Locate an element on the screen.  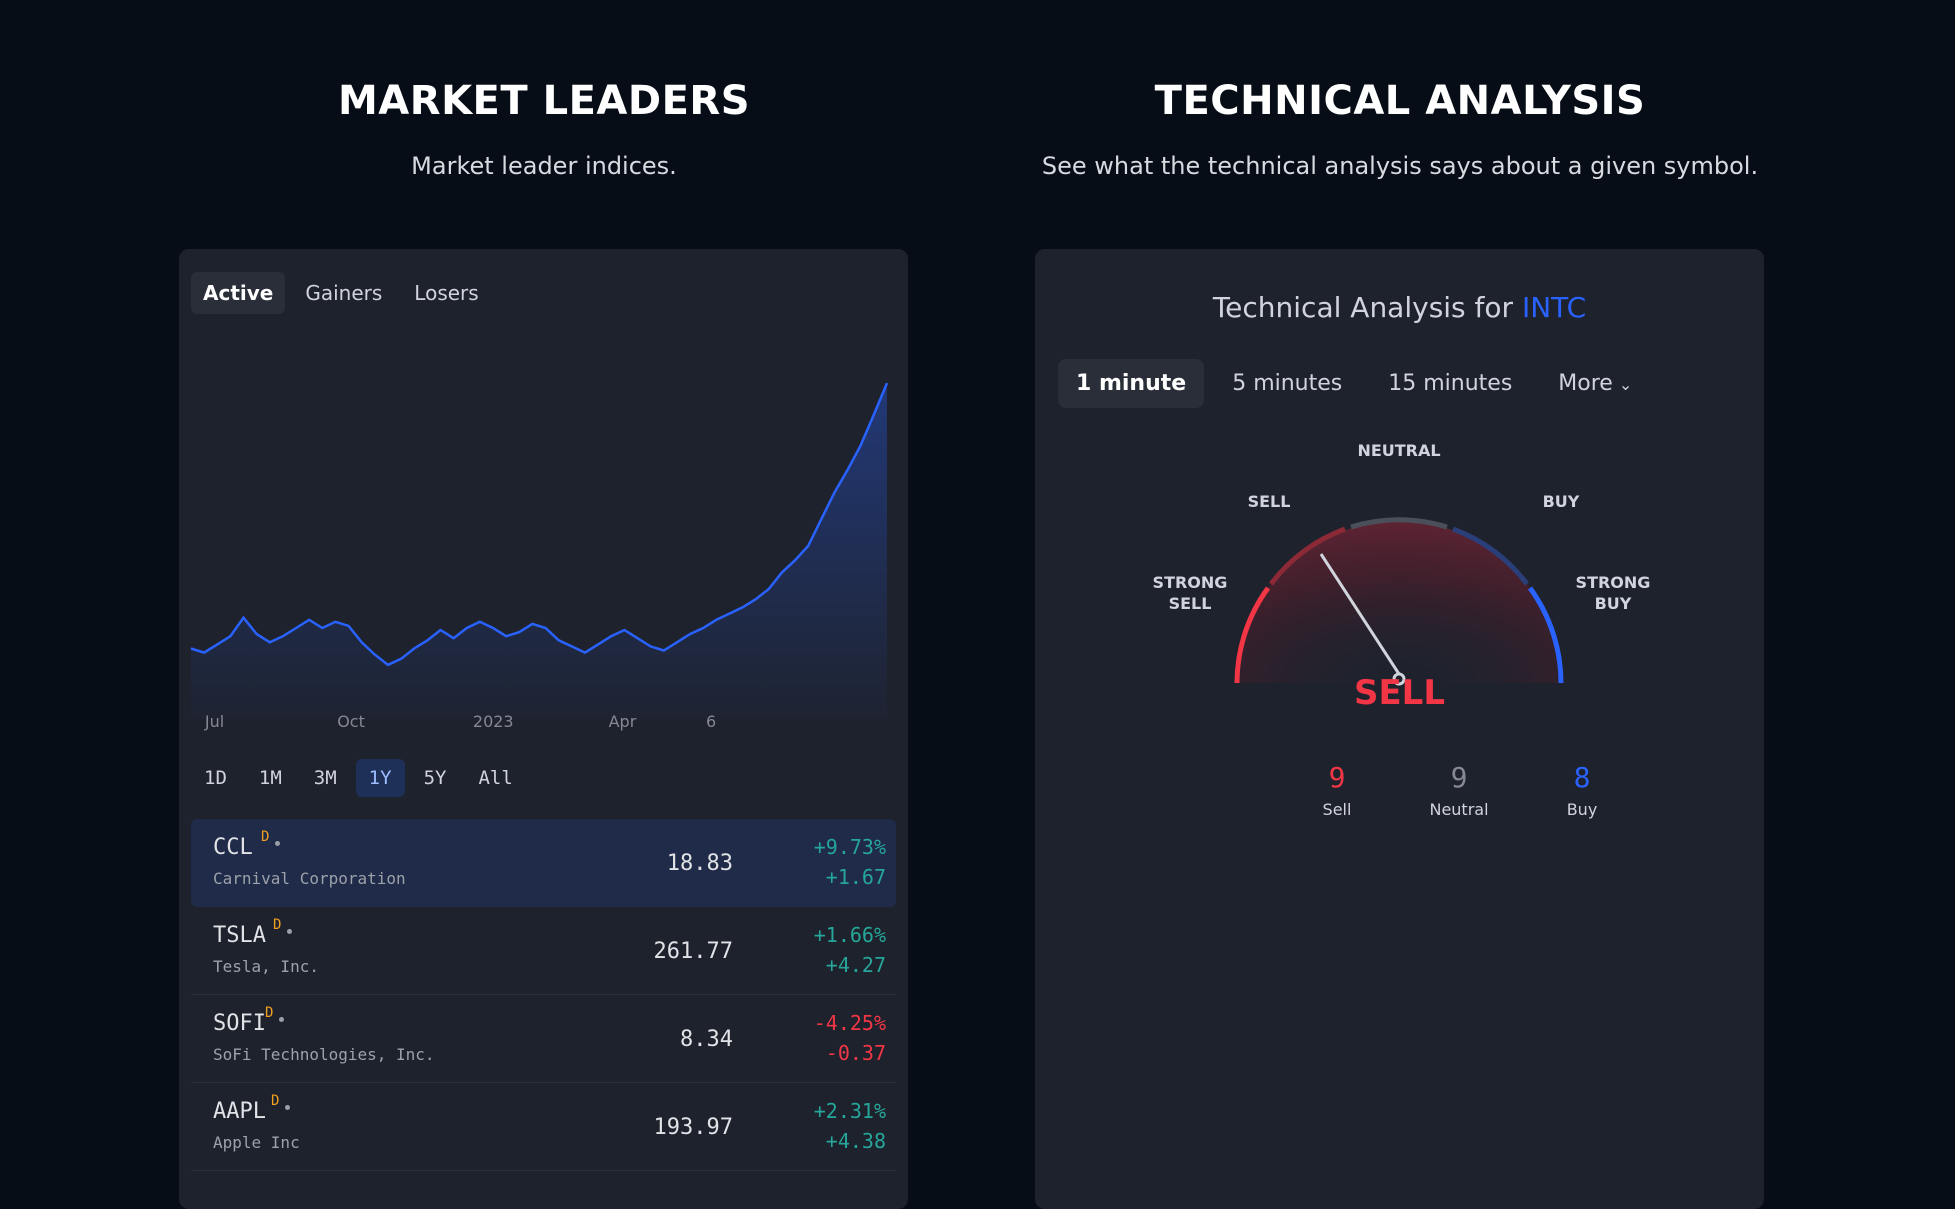
range-1m: 1M is located at coordinates (270, 778).